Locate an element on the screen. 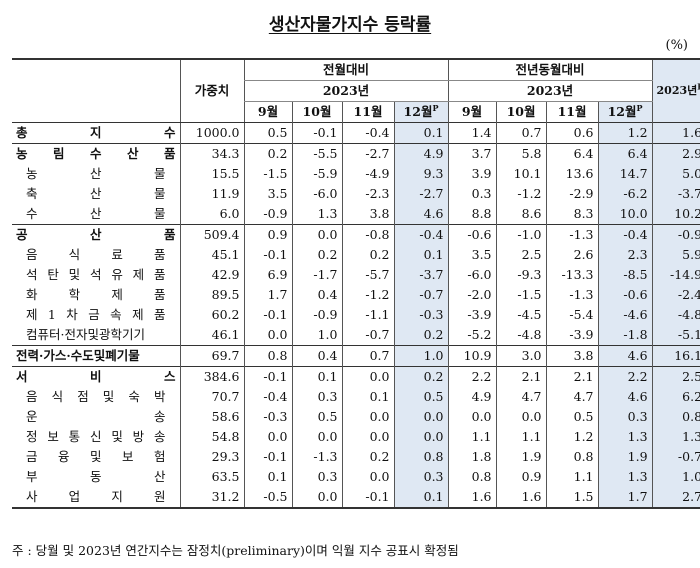 The height and width of the screenshot is (568, 700). yoy-value: 2.2 is located at coordinates (625, 376).